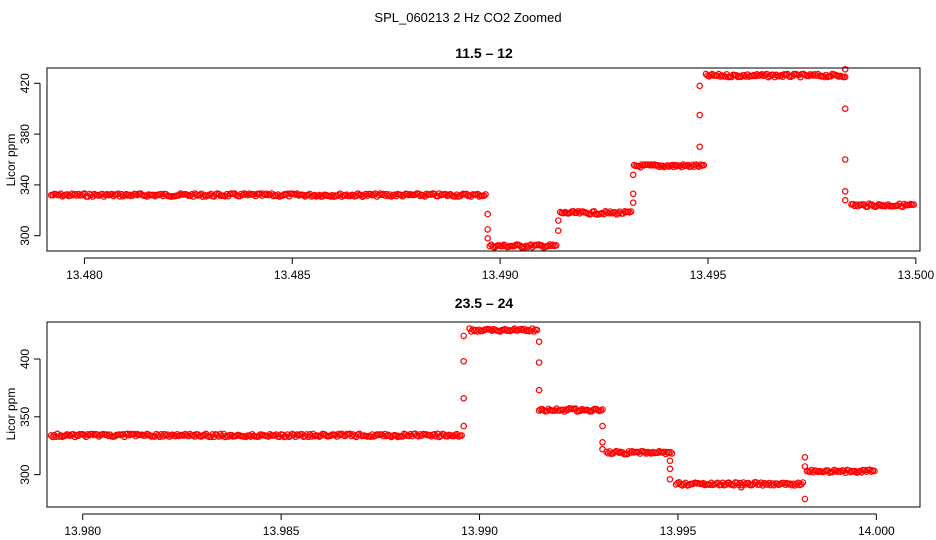 The height and width of the screenshot is (540, 936). What do you see at coordinates (11, 414) in the screenshot?
I see `panel-2-ylabel: Licor ppm` at bounding box center [11, 414].